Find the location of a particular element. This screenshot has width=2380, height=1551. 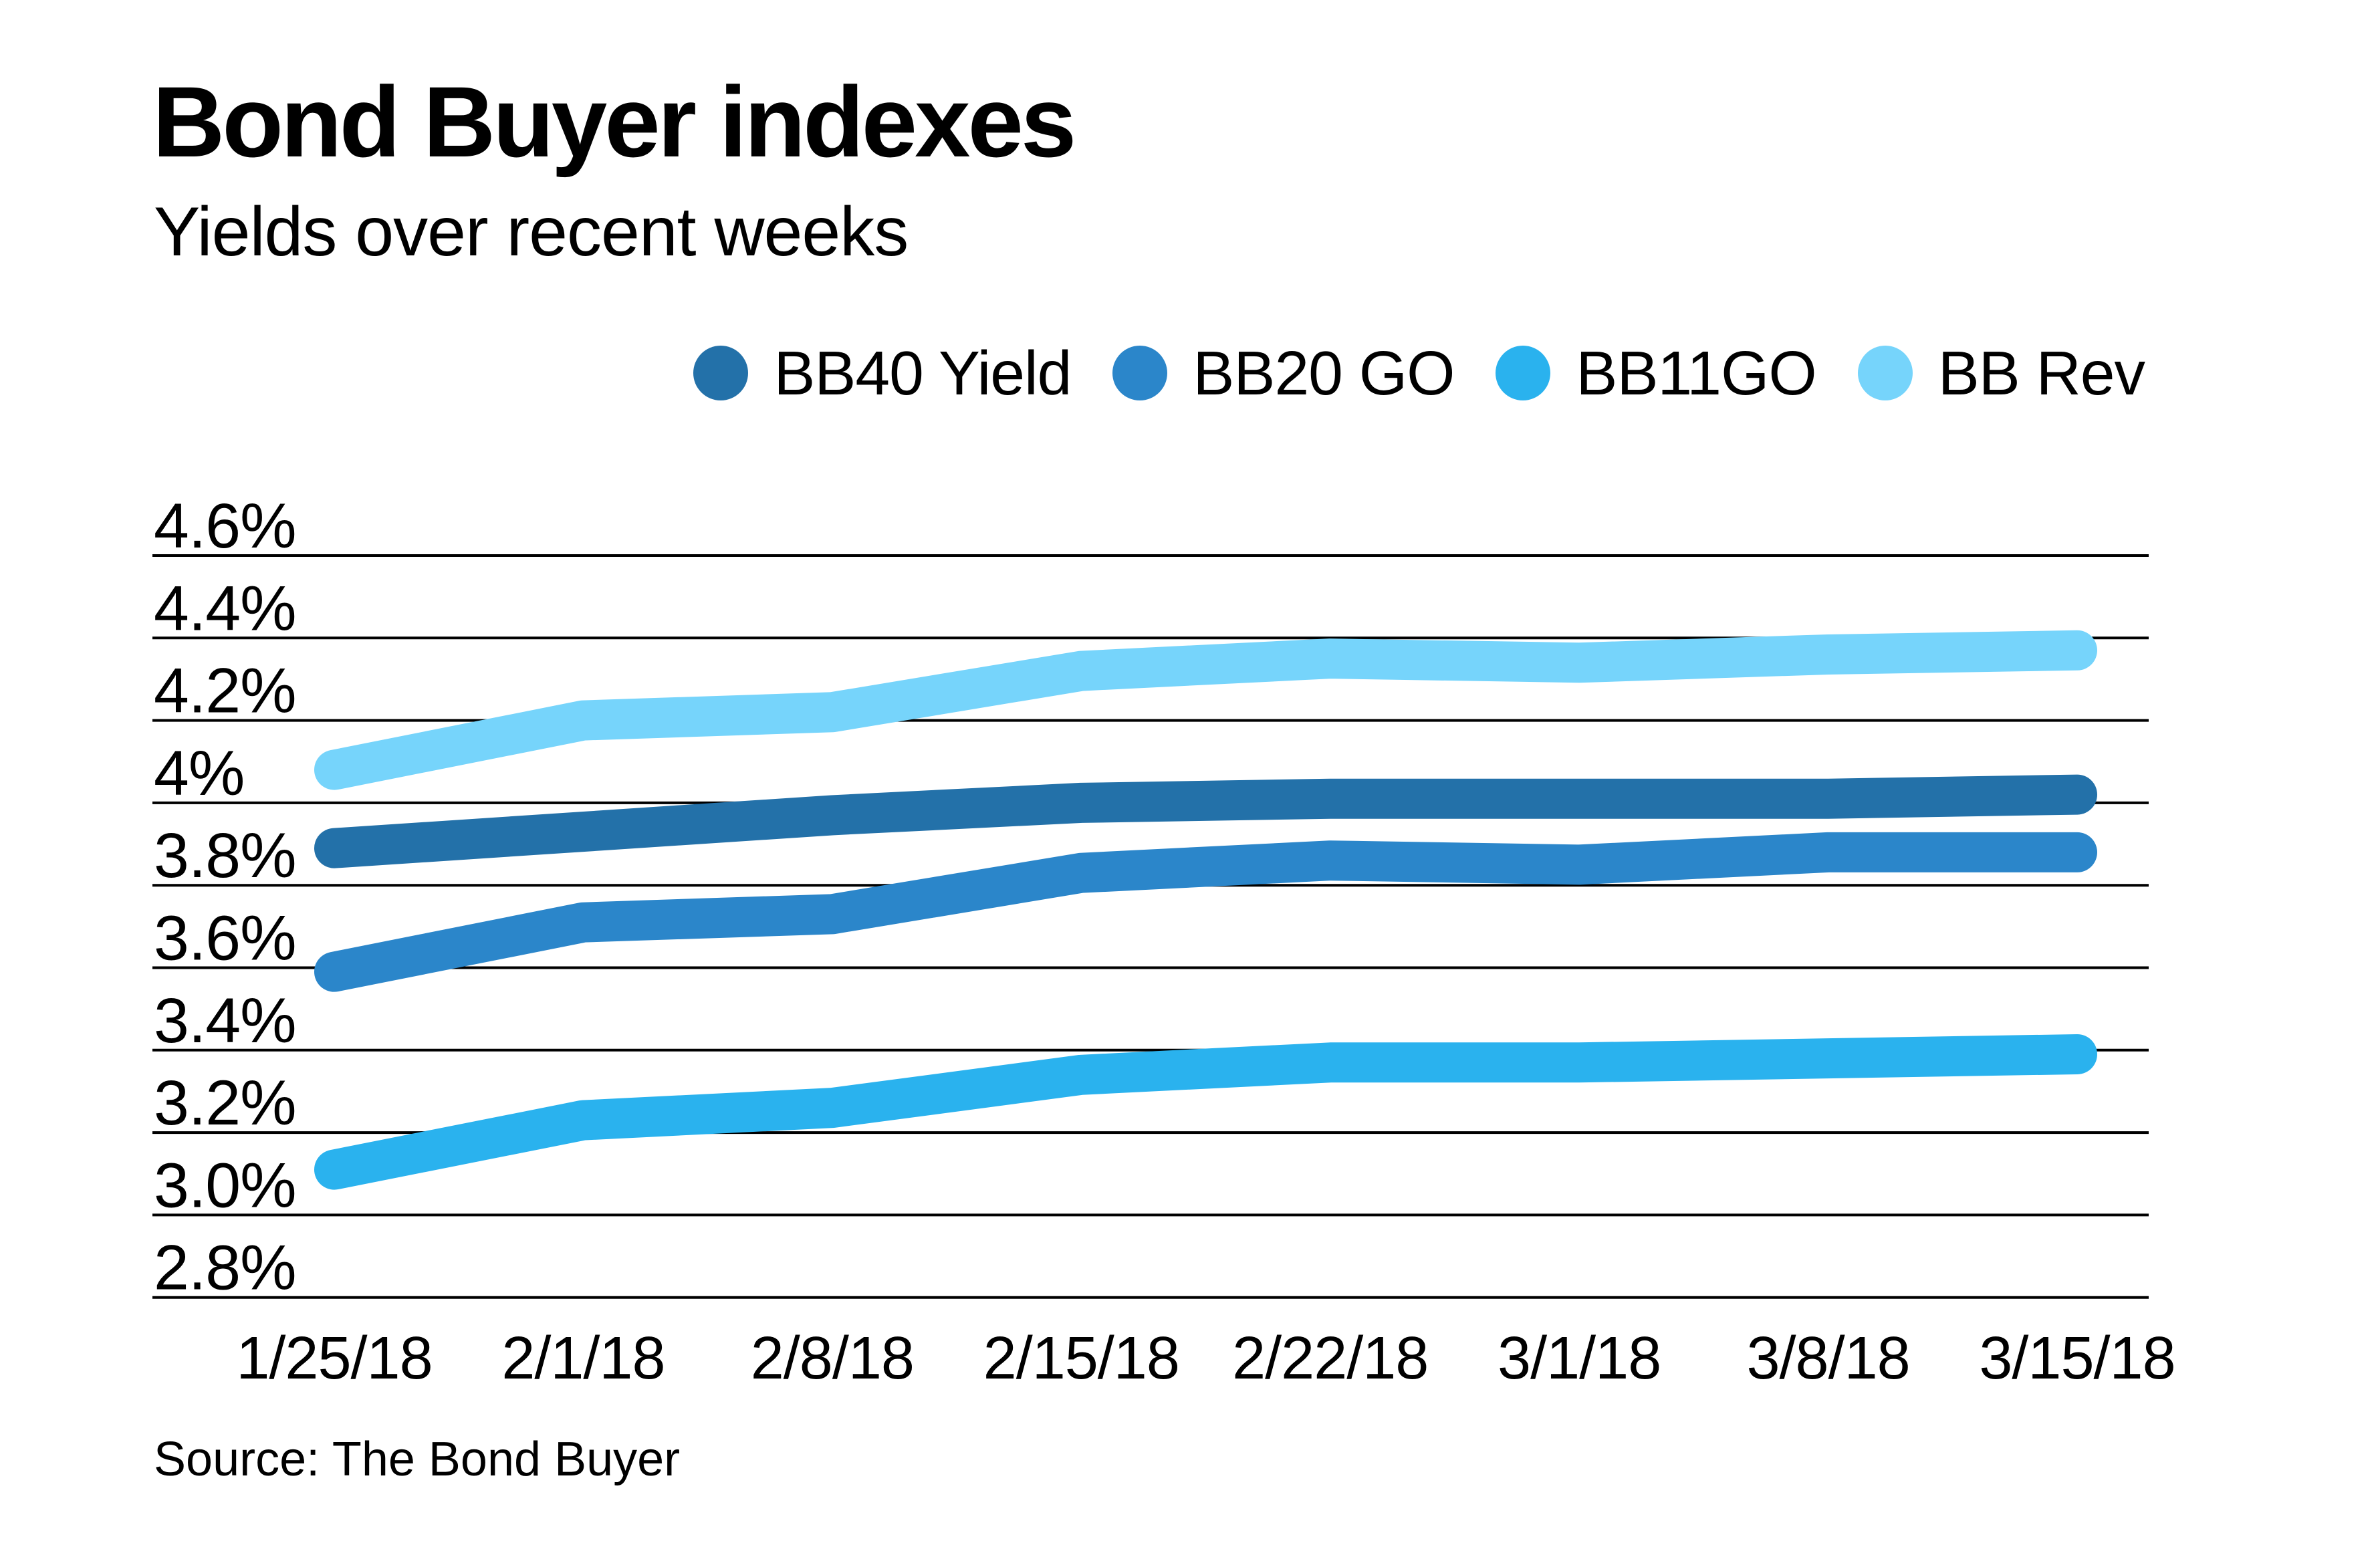

legend-dot-bb40-yield-icon is located at coordinates (721, 373).